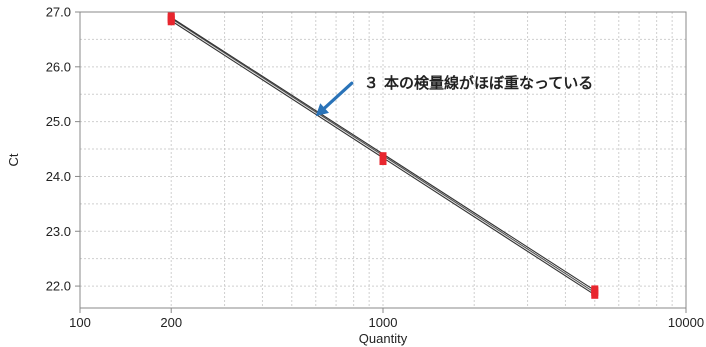 Image resolution: width=706 pixels, height=347 pixels. I want to click on x-axis: 100 200 1000 10000, so click(386, 319).